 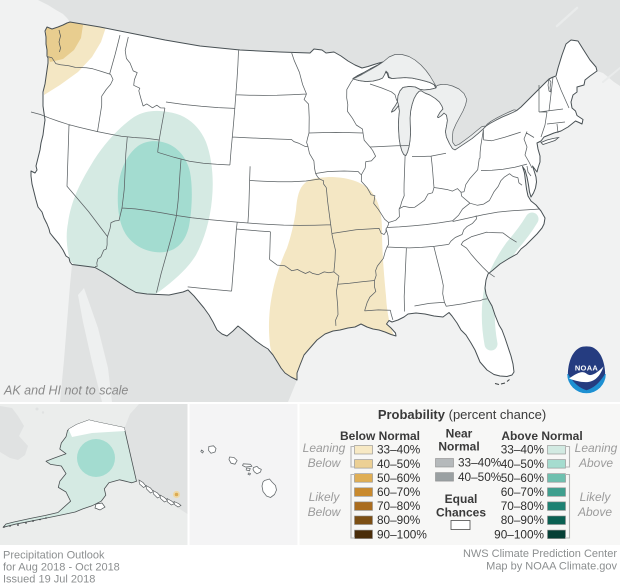 I want to click on svg-text: Equal, so click(x=461, y=499).